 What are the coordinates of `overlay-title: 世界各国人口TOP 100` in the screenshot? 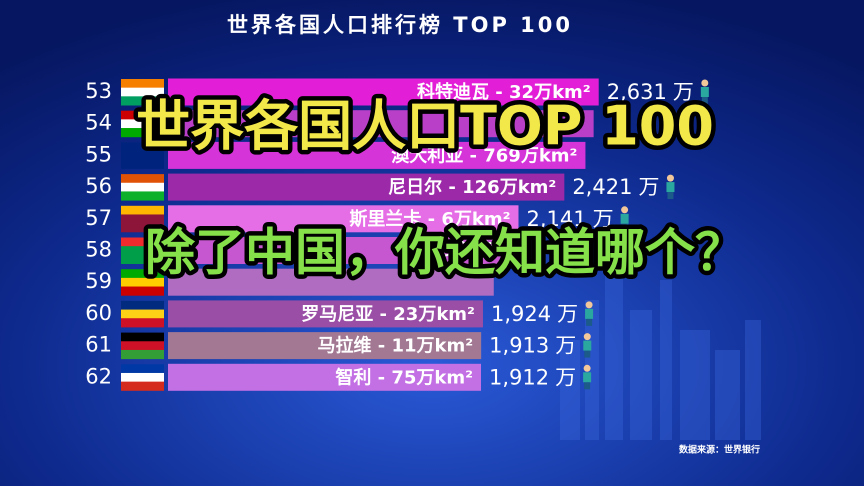 It's located at (425, 126).